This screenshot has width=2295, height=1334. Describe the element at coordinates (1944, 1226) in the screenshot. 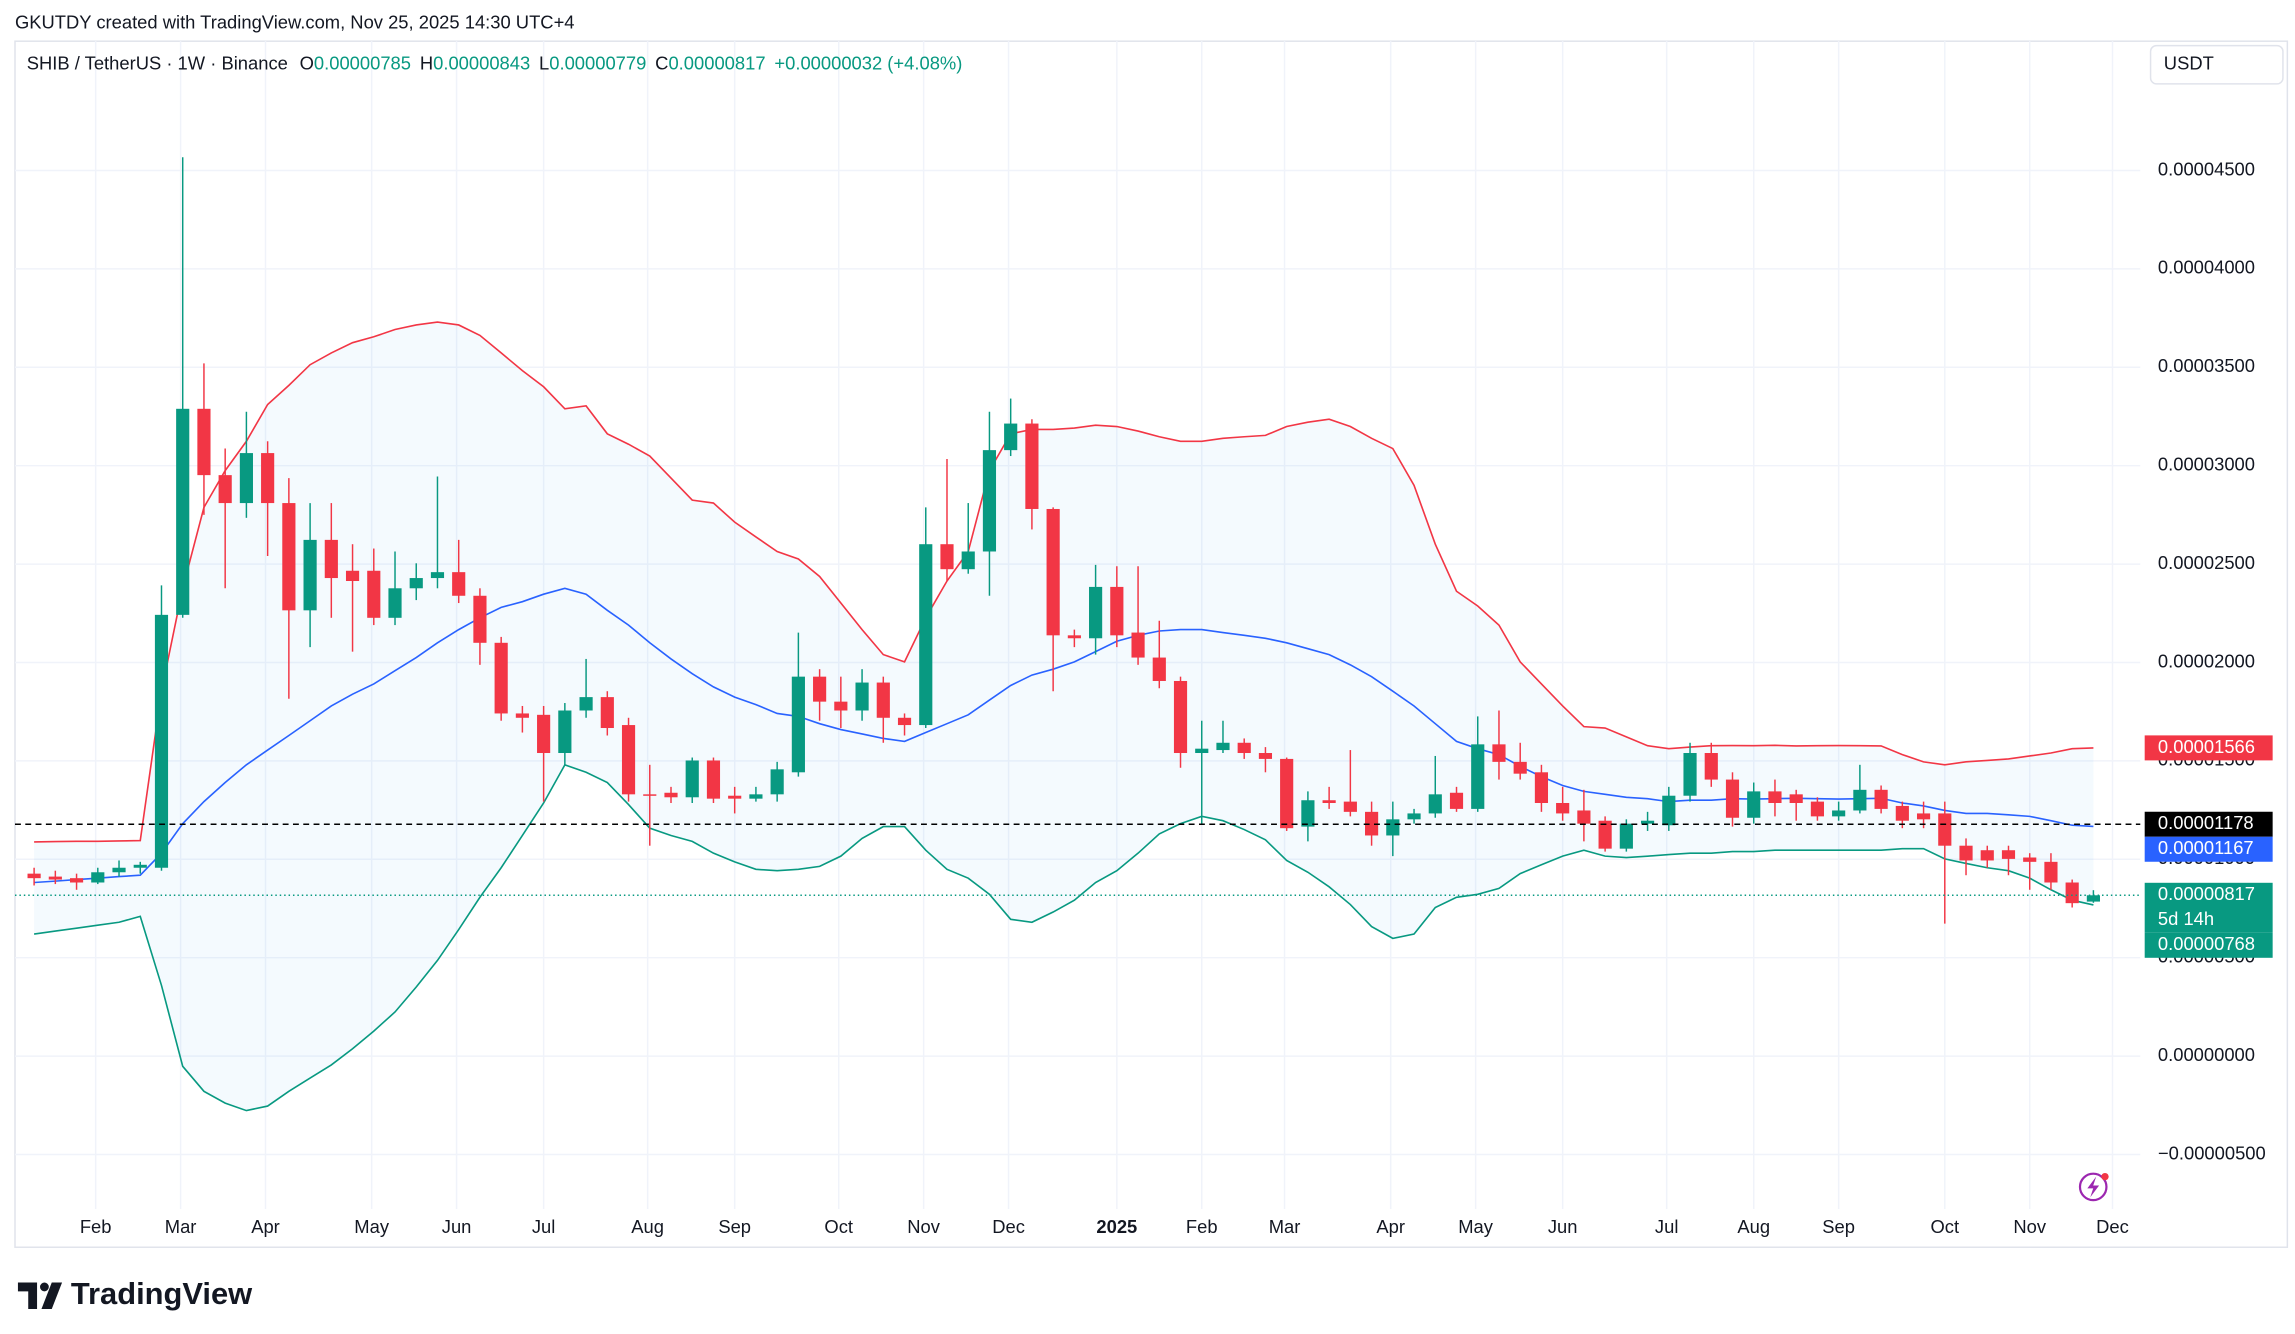

I see `x-tick-label: Oct` at that location.